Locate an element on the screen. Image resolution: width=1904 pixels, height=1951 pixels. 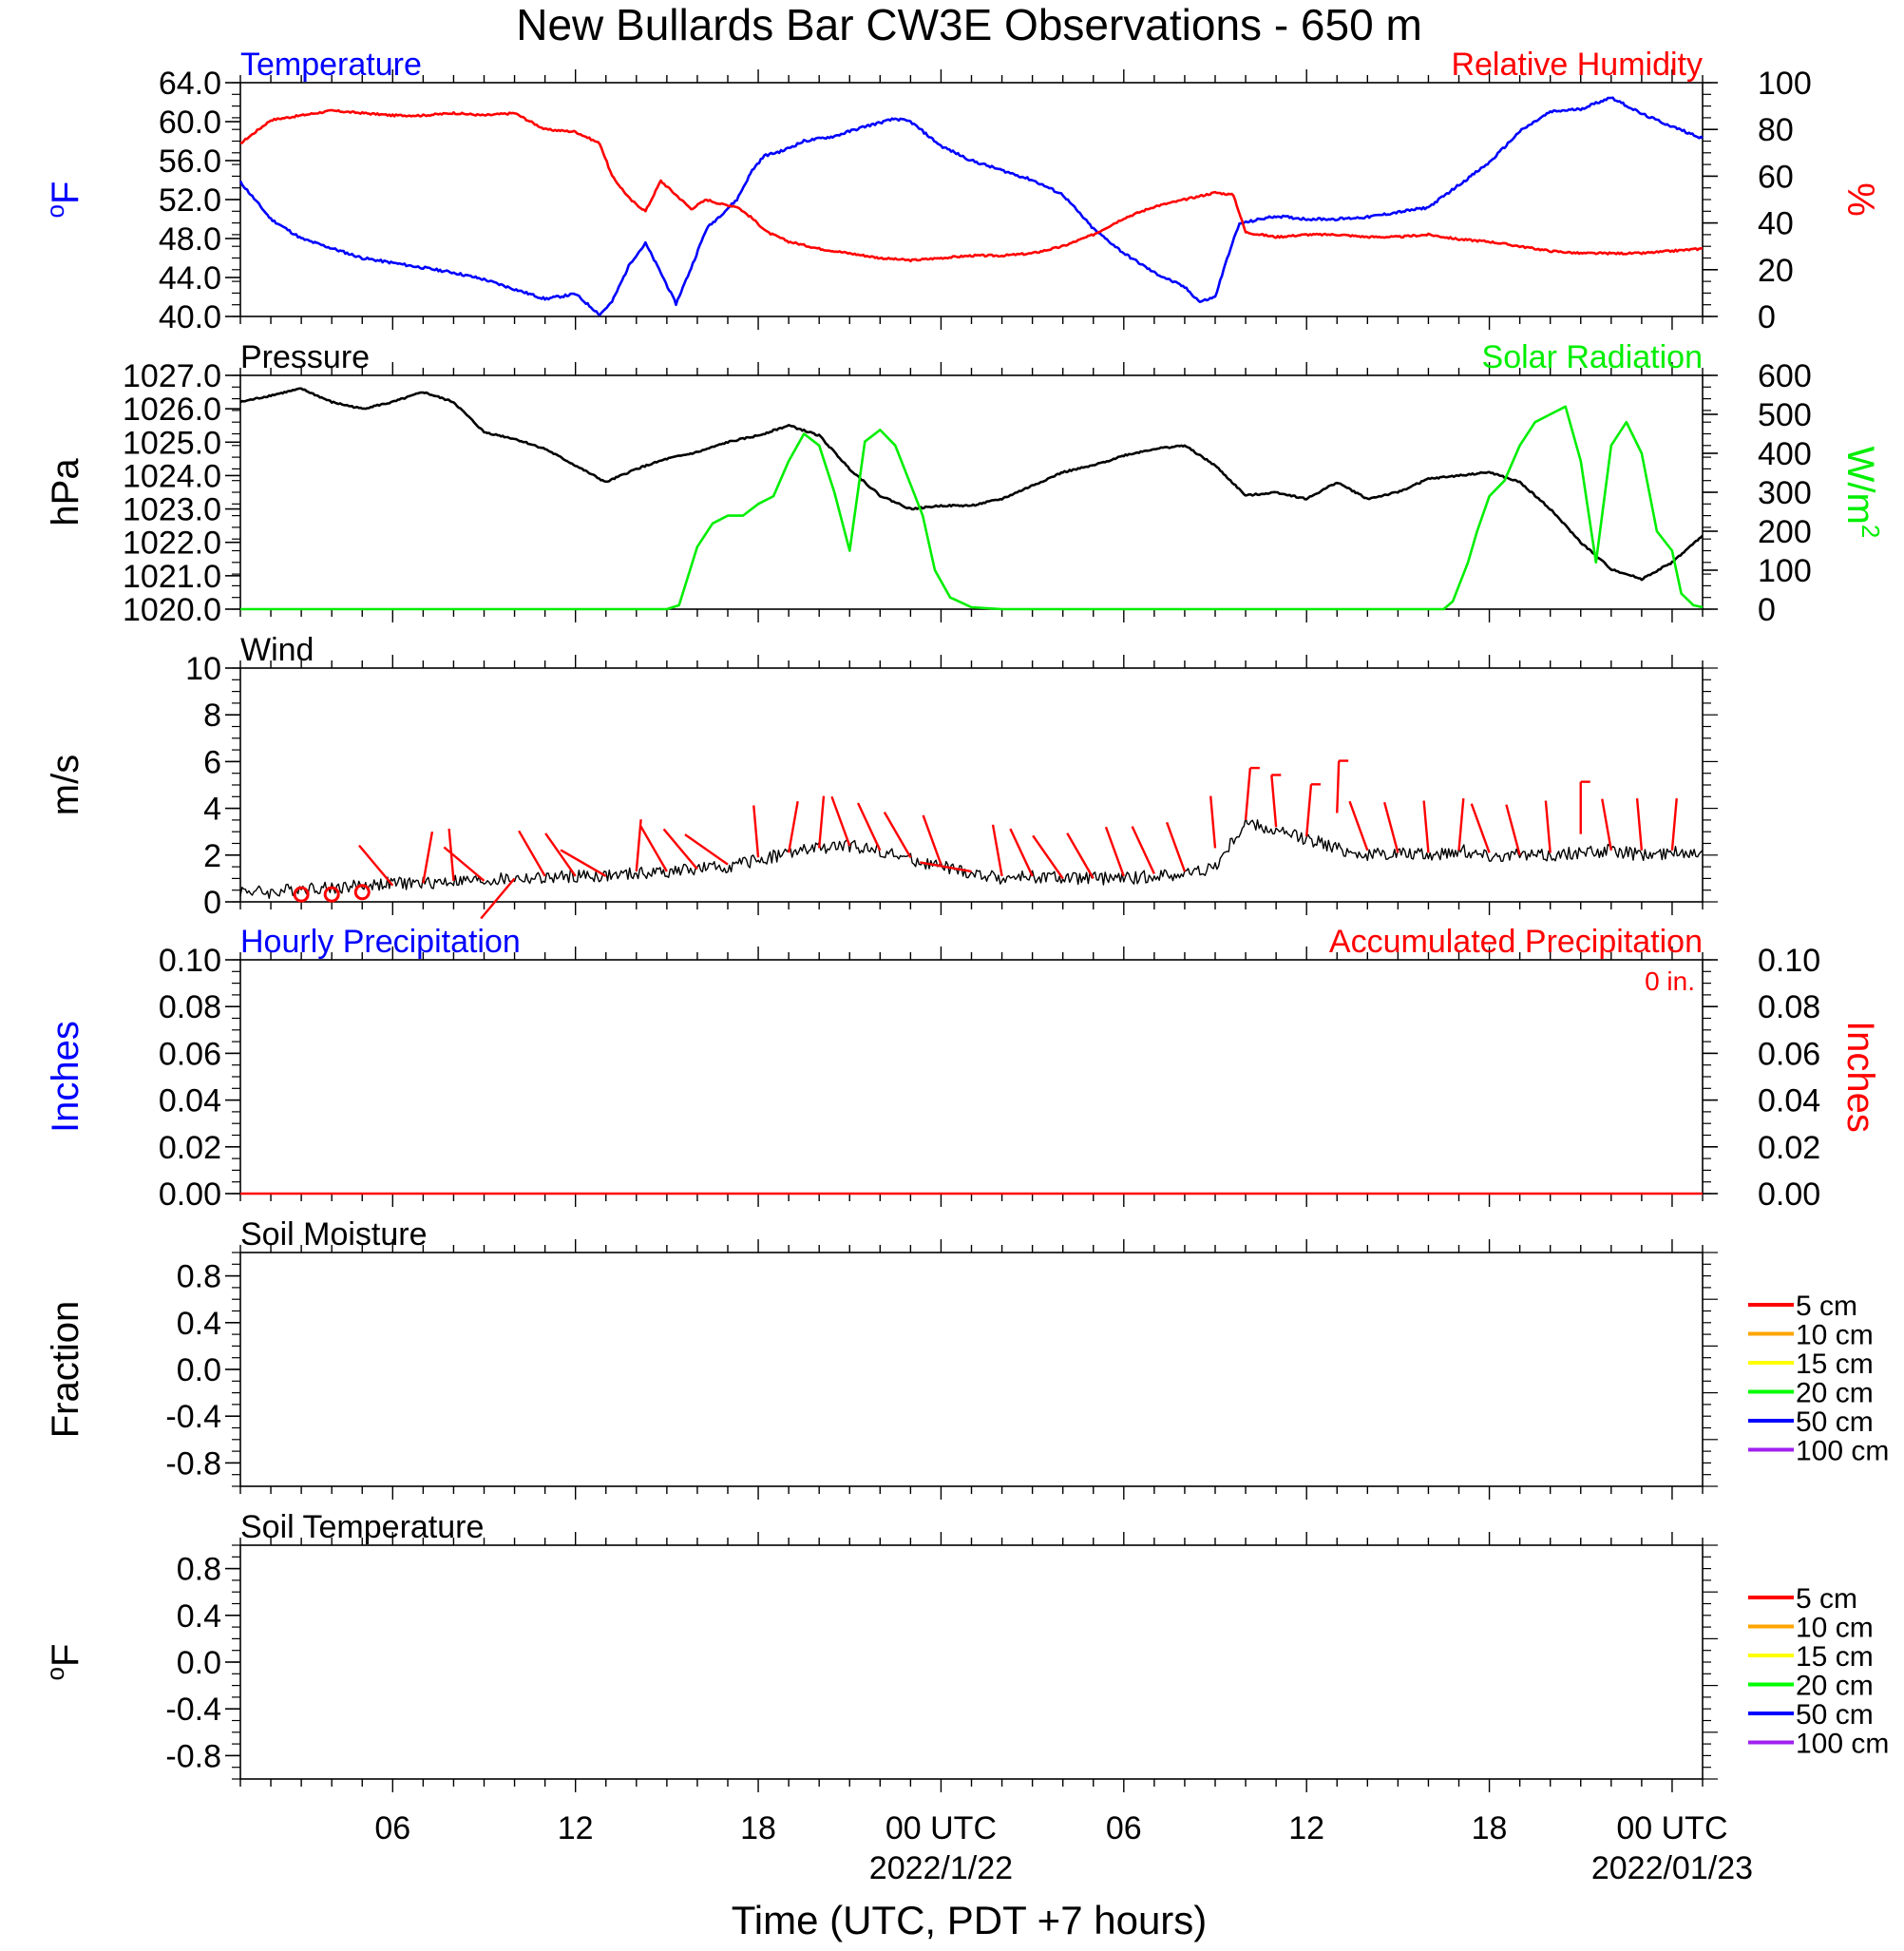
y-tick-label: 0.02 is located at coordinates (190, 1148).